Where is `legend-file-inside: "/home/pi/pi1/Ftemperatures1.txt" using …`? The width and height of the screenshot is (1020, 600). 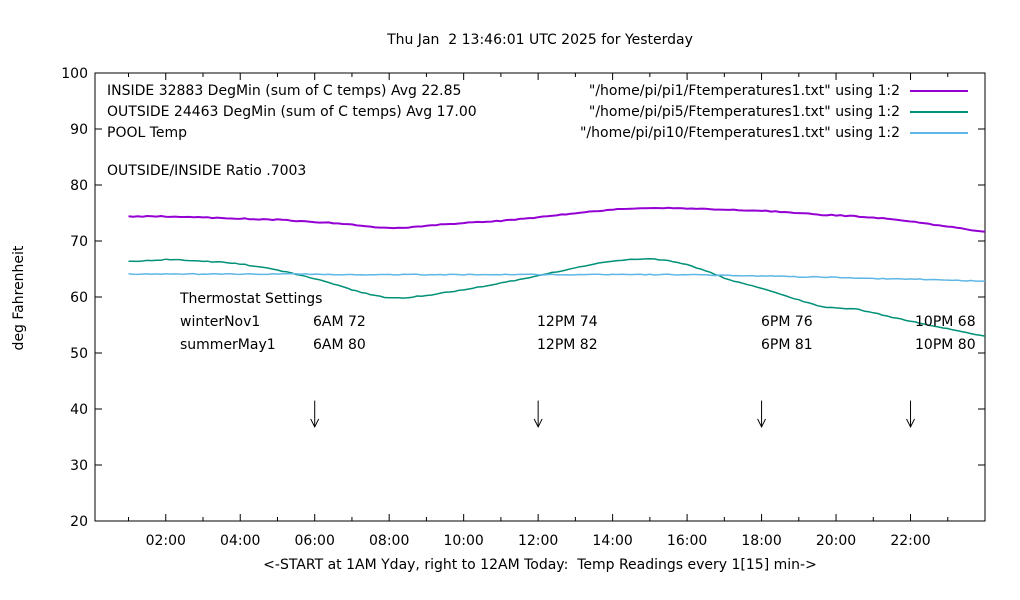 legend-file-inside: "/home/pi/pi1/Ftemperatures1.txt" using … is located at coordinates (744, 90).